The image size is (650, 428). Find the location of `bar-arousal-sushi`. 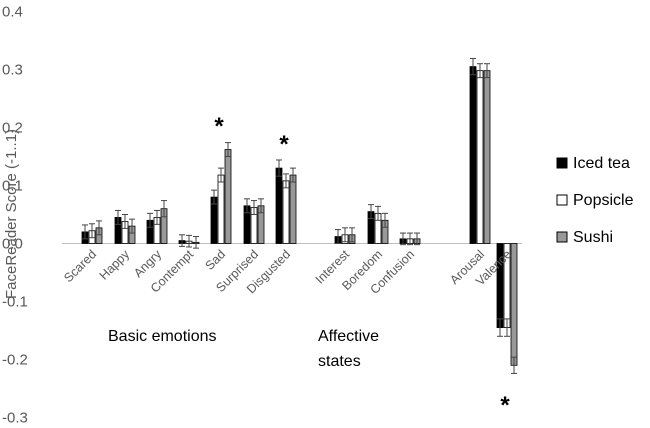

bar-arousal-sushi is located at coordinates (487, 157).